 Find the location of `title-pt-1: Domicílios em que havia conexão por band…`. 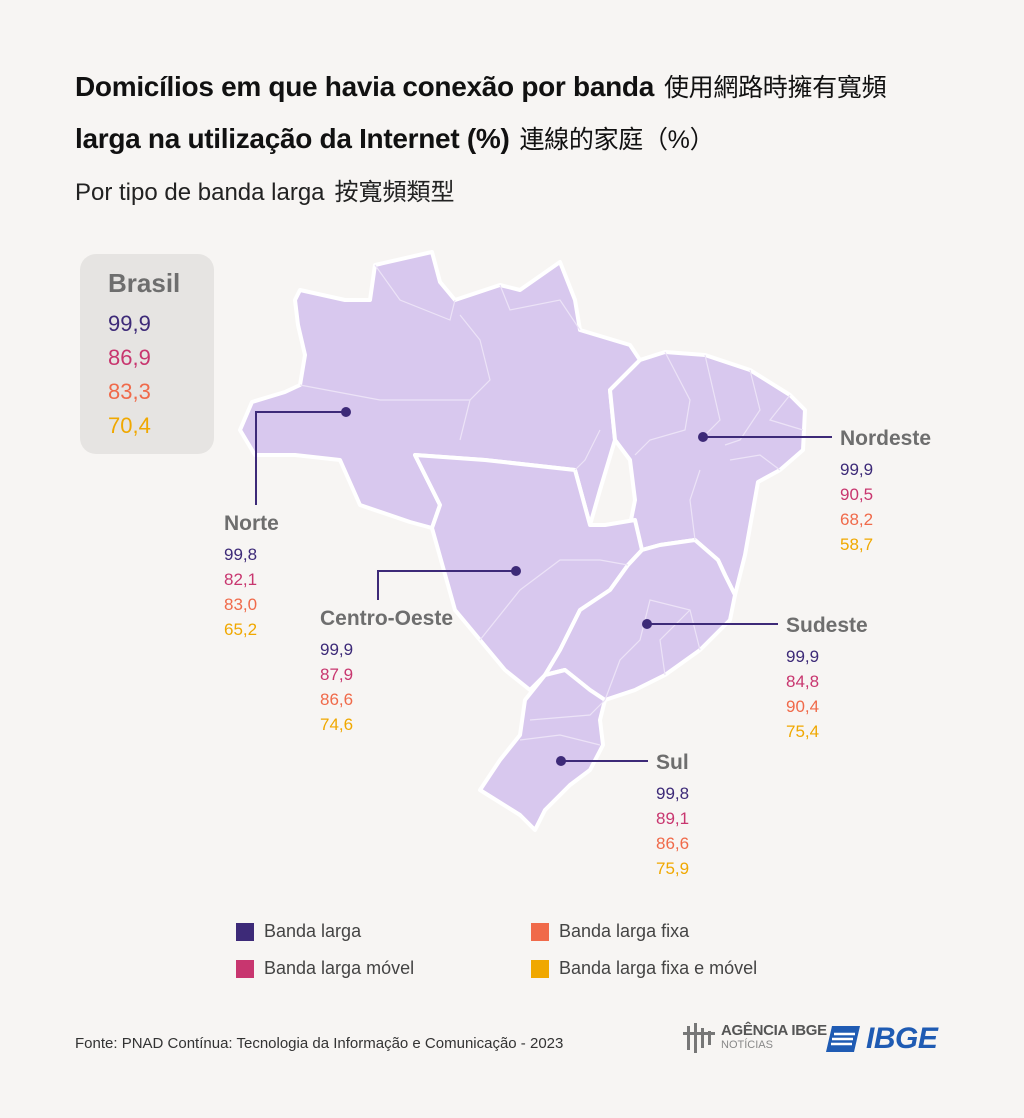

title-pt-1: Domicílios em que havia conexão por band… is located at coordinates (364, 86).